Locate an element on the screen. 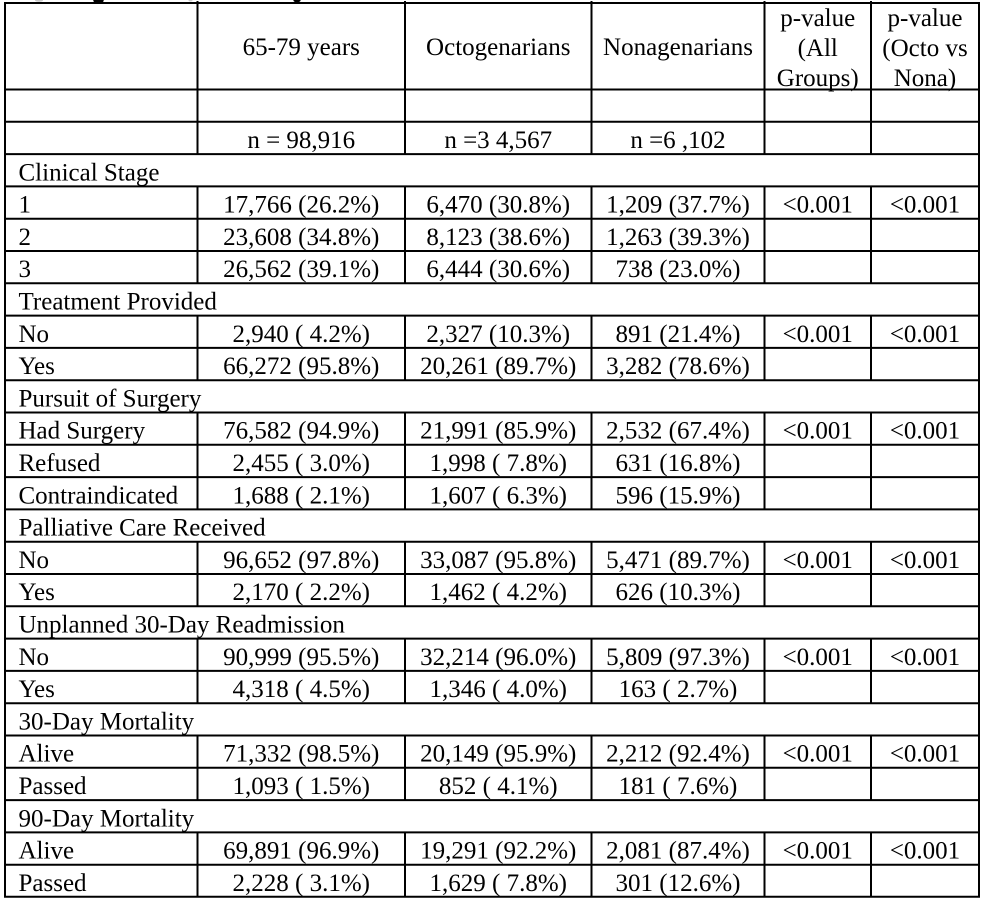 The image size is (984, 902). svg-text: Palliative Care Received is located at coordinates (143, 528).